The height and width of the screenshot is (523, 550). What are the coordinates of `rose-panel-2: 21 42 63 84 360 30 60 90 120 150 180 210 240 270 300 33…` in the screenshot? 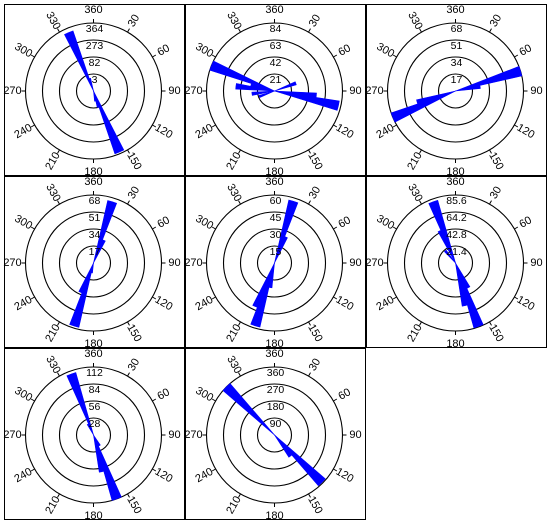 It's located at (275, 91).